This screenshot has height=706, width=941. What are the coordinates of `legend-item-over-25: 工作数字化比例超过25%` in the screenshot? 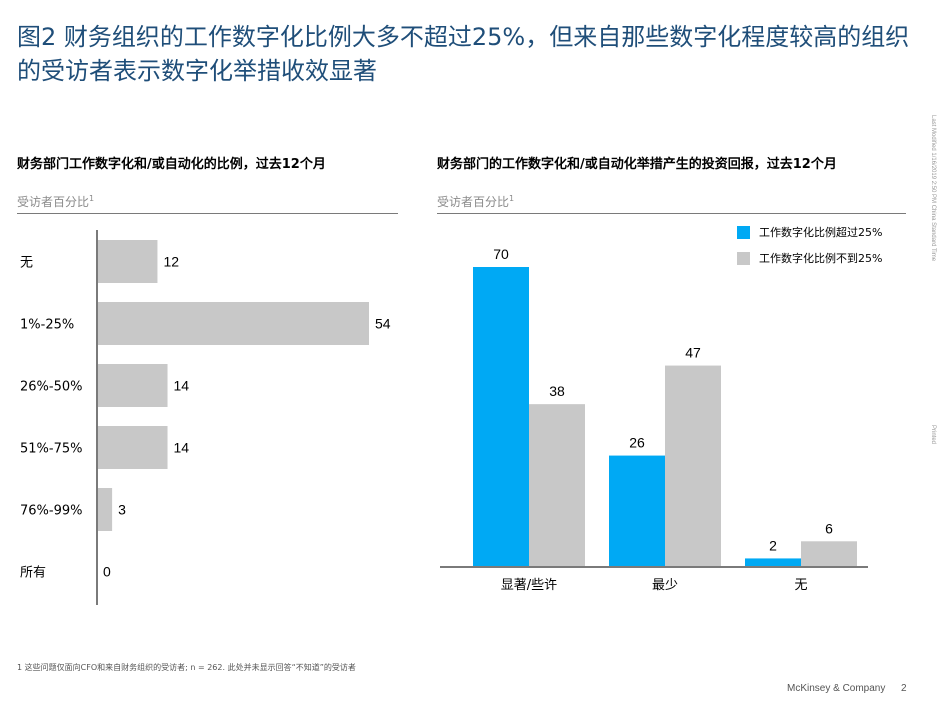 It's located at (809, 232).